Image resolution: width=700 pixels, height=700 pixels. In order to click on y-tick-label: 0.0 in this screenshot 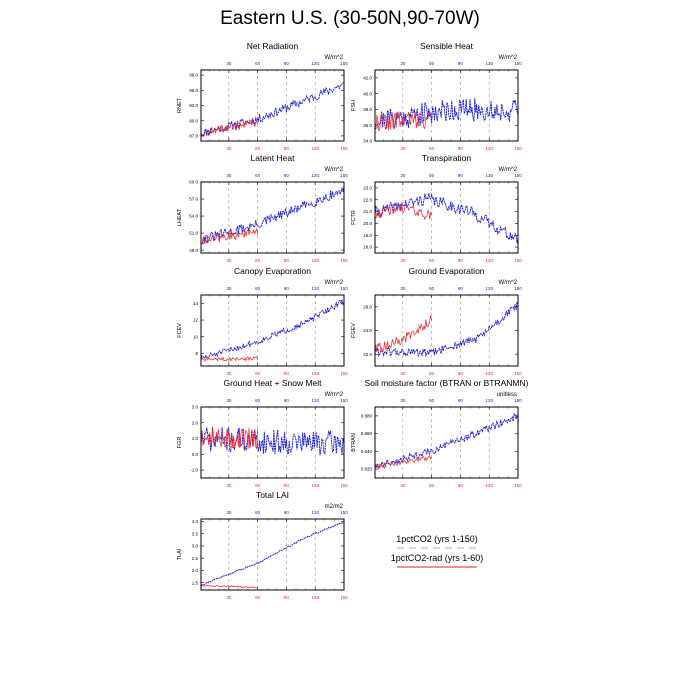, I will do `click(195, 454)`.